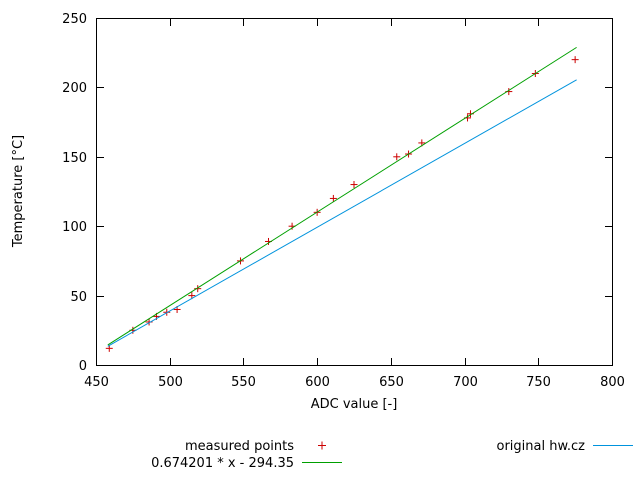 Image resolution: width=640 pixels, height=480 pixels. I want to click on legend-label-original-hwcz: original hw.cz, so click(540, 446).